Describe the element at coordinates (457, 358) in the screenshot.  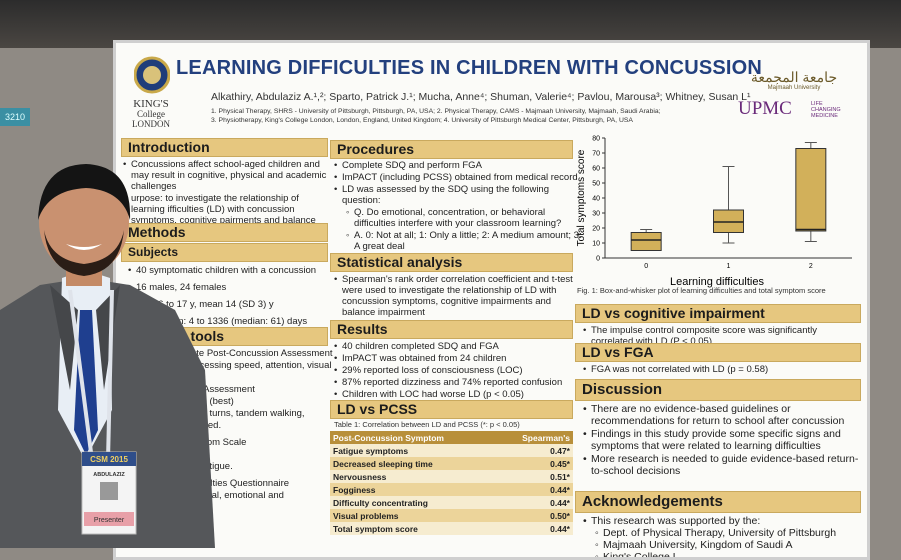
I see `list-item: ImPACT was obtained from 24 children` at that location.